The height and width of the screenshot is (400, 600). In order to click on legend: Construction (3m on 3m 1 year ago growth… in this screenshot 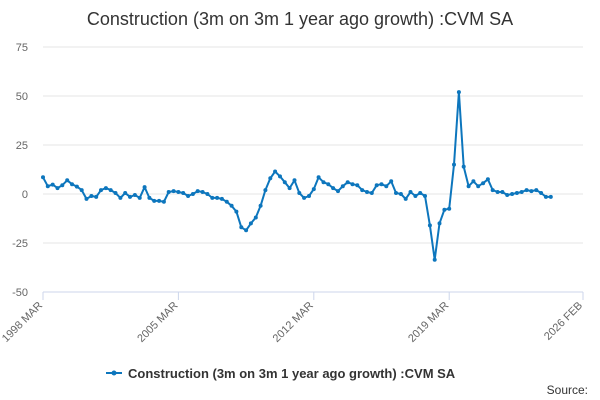, I will do `click(281, 373)`.